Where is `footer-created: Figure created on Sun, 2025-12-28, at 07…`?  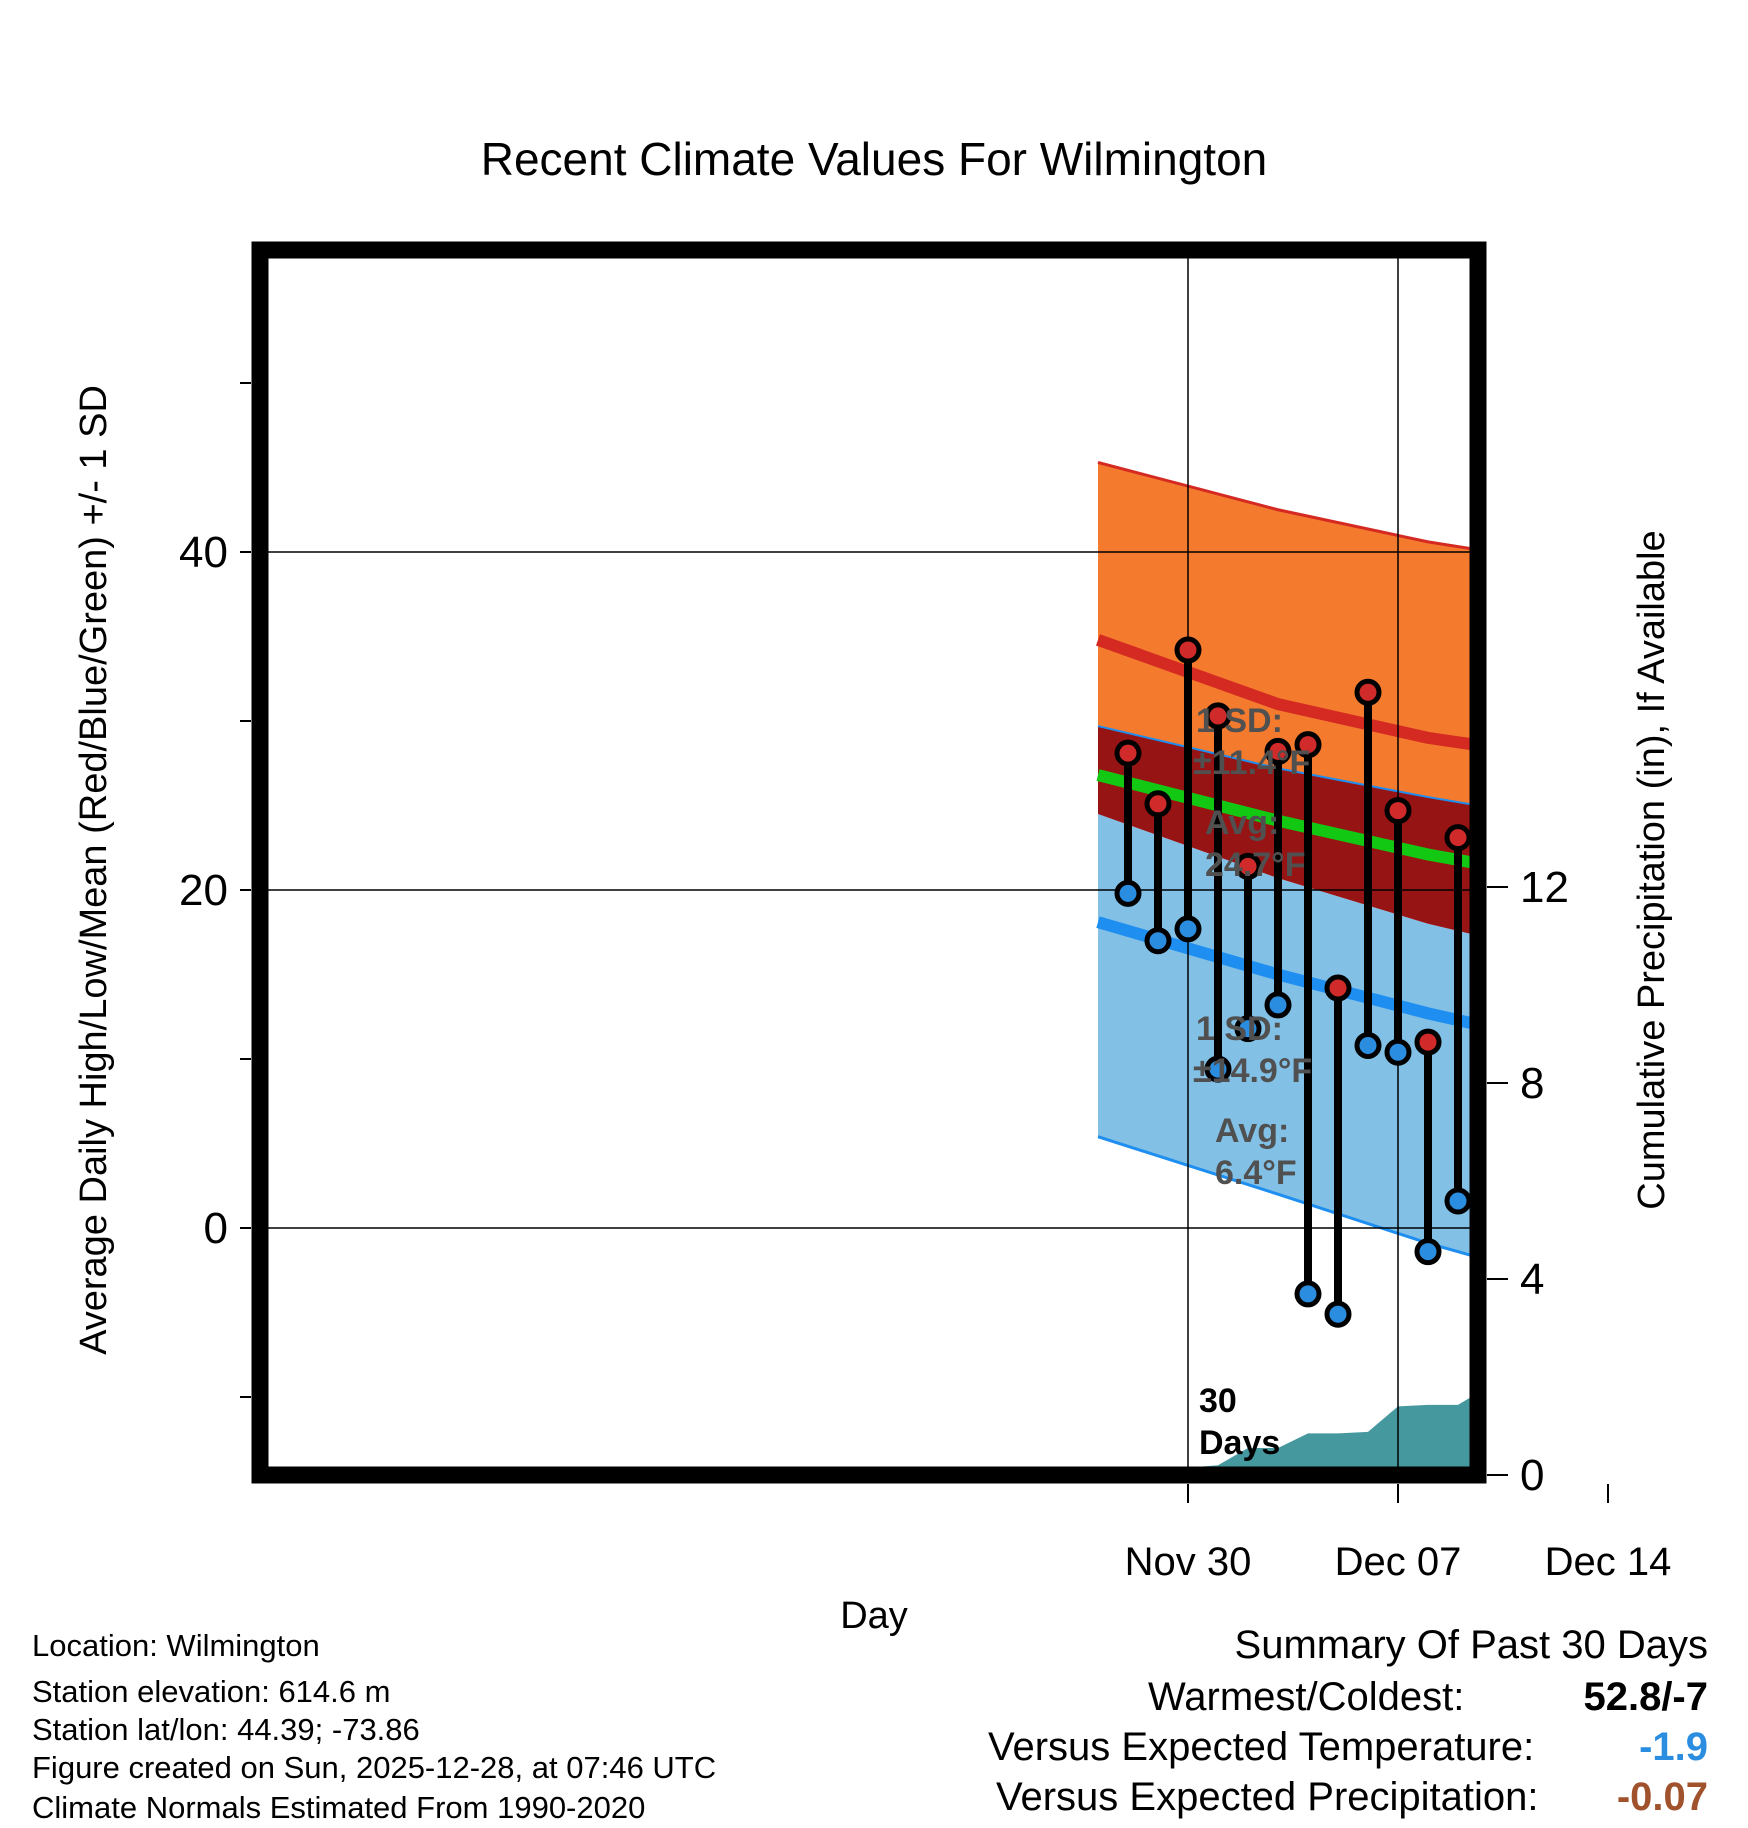 footer-created: Figure created on Sun, 2025-12-28, at 07… is located at coordinates (374, 1767).